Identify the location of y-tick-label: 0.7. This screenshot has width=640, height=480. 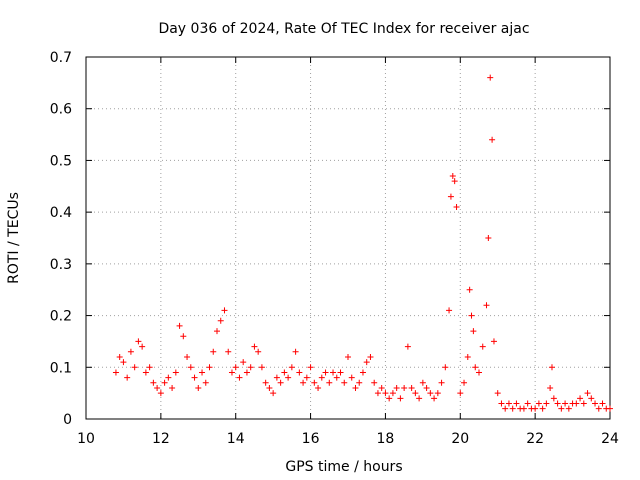
(61, 58).